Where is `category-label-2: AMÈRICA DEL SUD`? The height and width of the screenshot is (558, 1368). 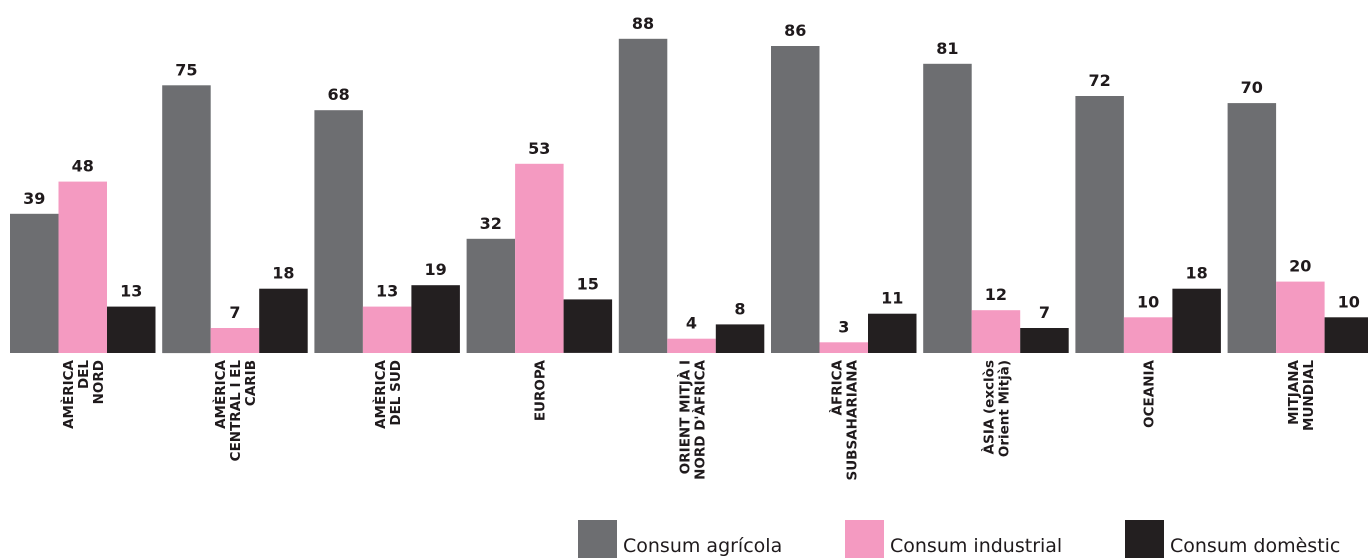
category-label-2: AMÈRICA DEL SUD is located at coordinates (388, 393).